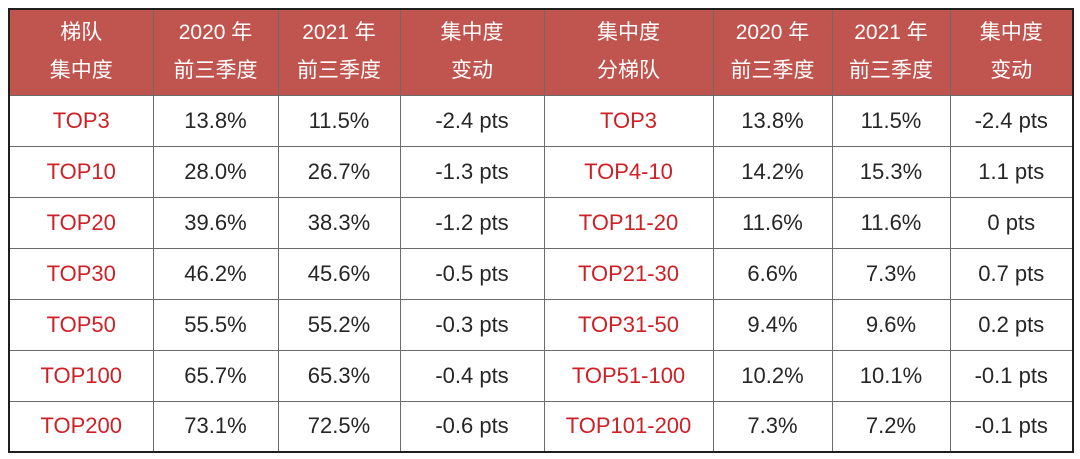 The height and width of the screenshot is (459, 1080). Describe the element at coordinates (1011, 52) in the screenshot. I see `header-concentration-change-right: 集中度 变动` at that location.